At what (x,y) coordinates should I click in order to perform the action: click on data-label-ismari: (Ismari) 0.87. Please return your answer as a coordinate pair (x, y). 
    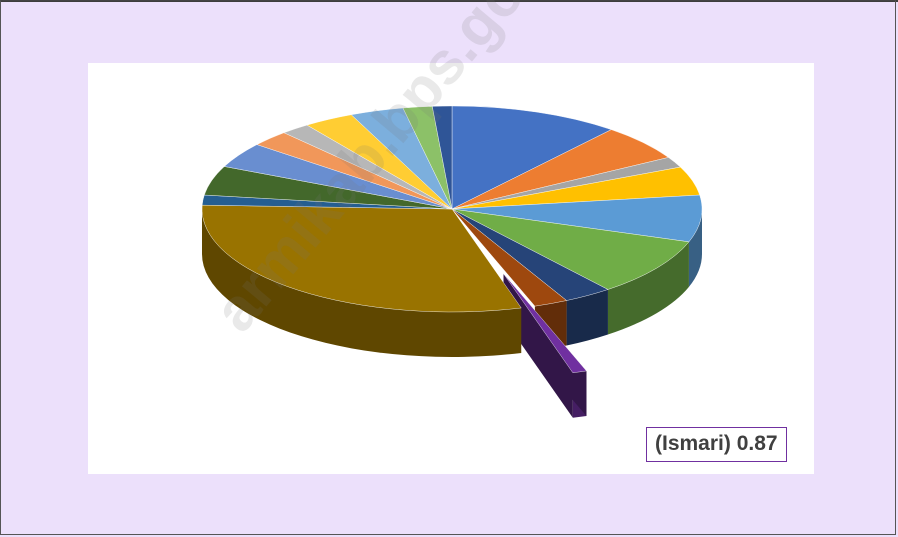
    Looking at the image, I should click on (716, 444).